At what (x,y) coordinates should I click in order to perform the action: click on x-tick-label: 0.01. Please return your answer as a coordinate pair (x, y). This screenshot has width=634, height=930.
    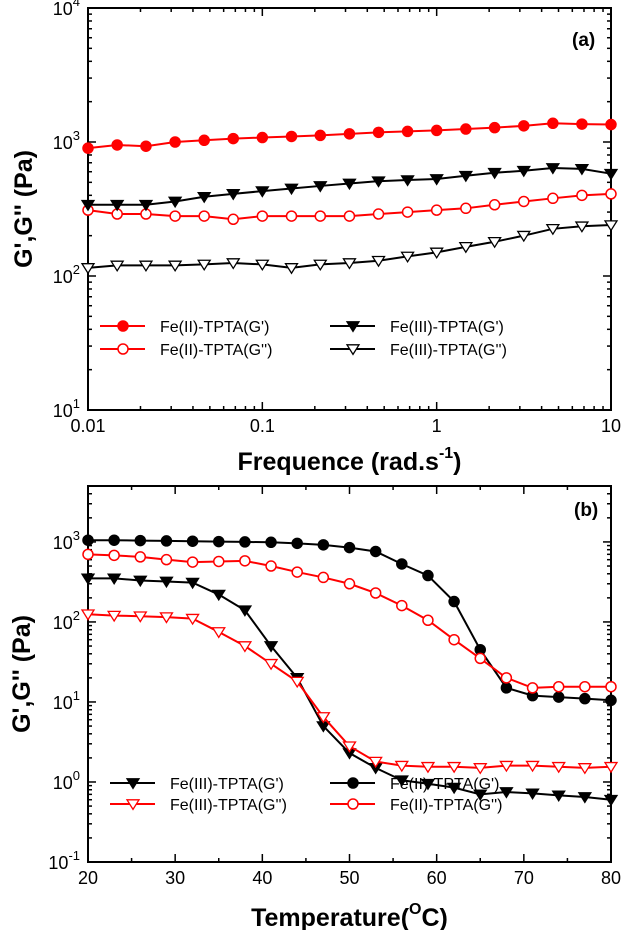
    Looking at the image, I should click on (87, 426).